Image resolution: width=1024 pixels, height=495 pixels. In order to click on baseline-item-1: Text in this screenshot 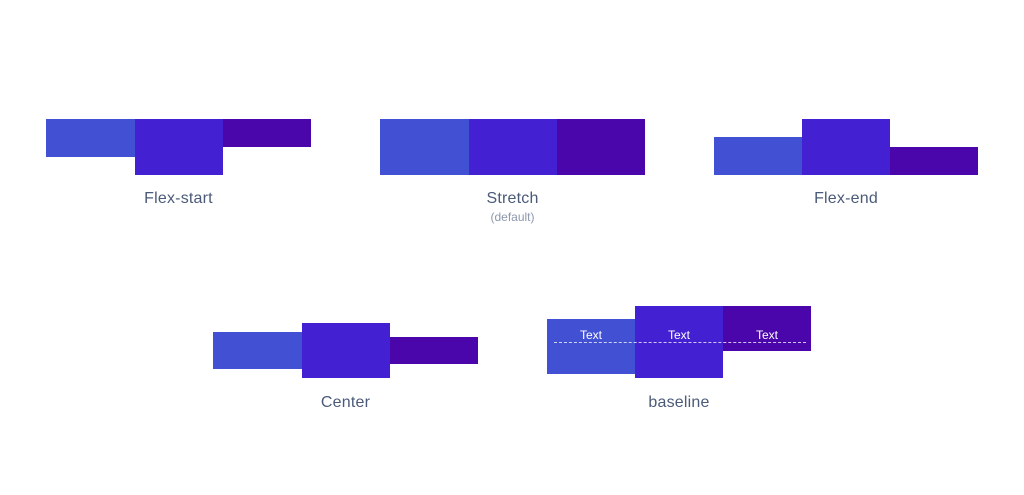, I will do `click(591, 346)`.